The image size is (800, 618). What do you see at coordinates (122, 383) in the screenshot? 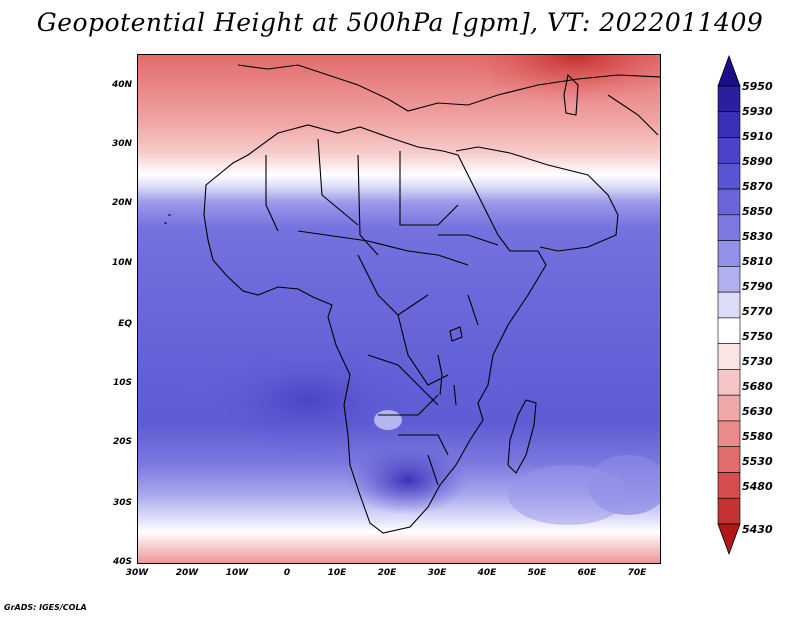
I see `lat-label-10s: 10S` at bounding box center [122, 383].